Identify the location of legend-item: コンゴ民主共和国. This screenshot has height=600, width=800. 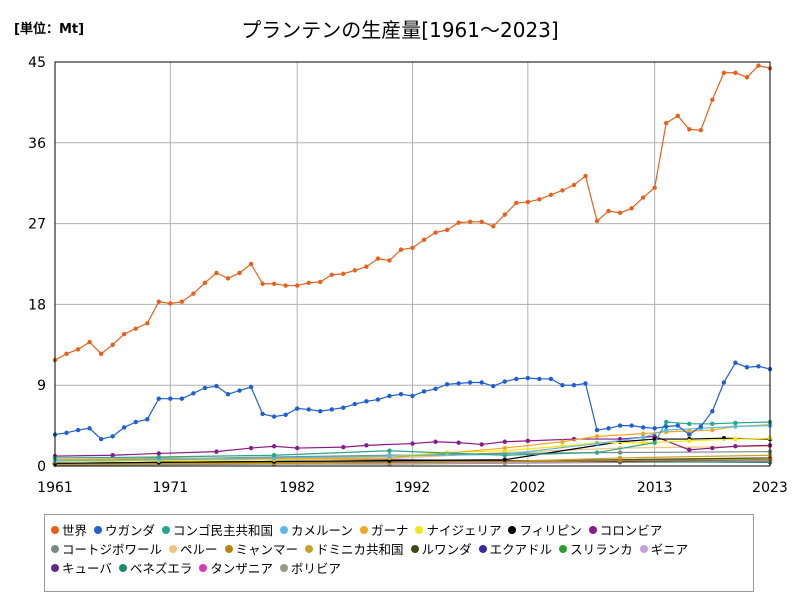
(217, 529).